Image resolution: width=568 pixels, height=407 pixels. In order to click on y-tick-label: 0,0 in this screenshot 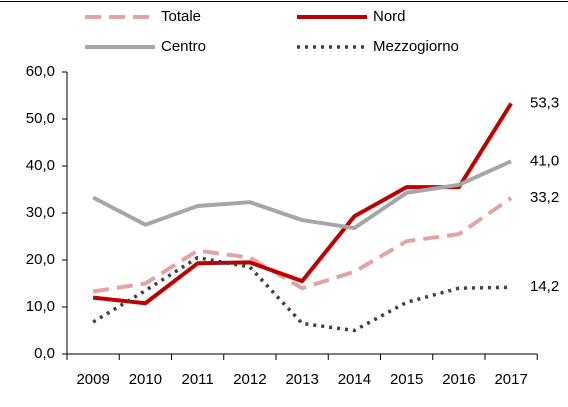, I will do `click(44, 353)`.